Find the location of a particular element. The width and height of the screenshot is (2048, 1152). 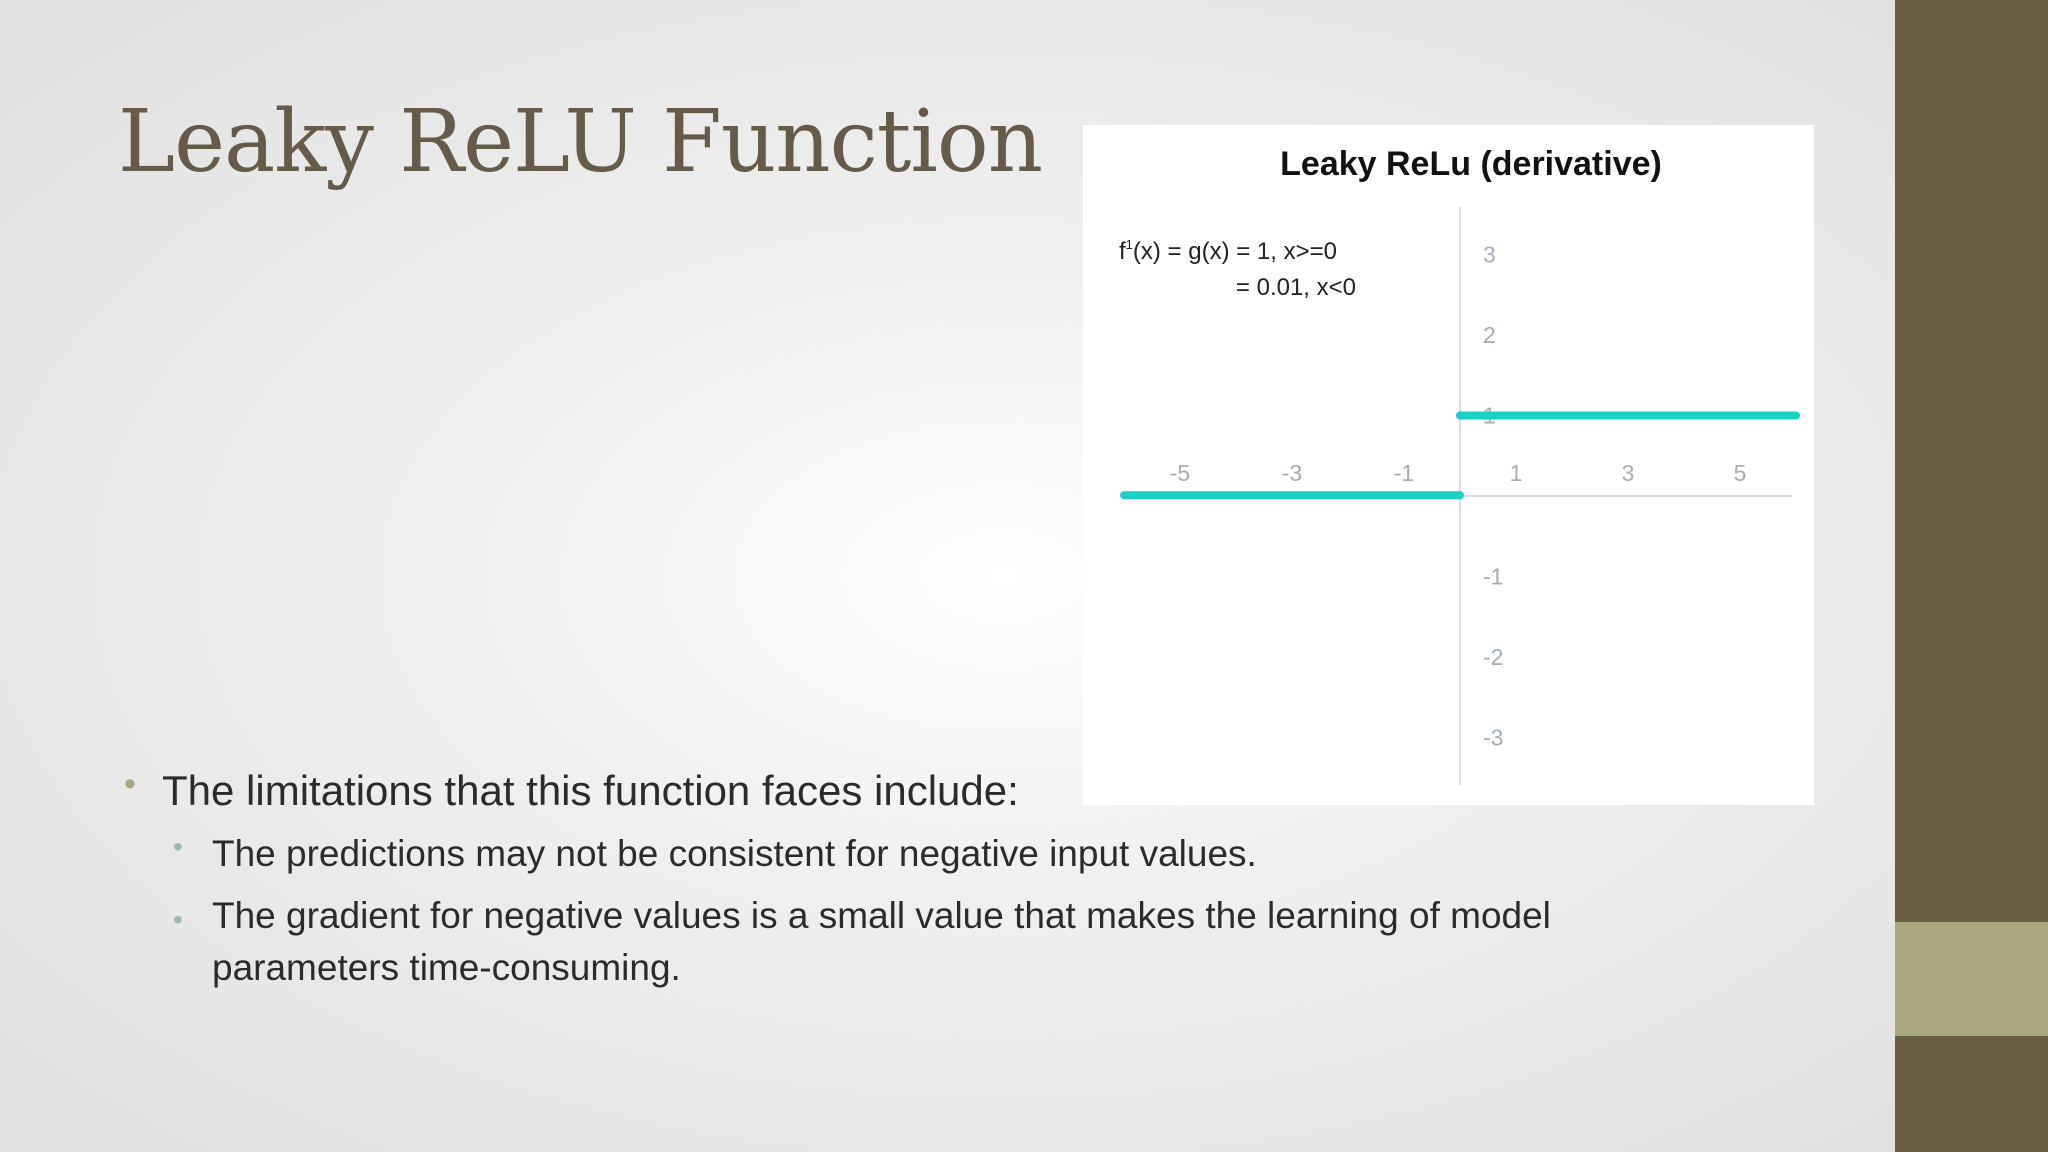

y-tick-label: 2 is located at coordinates (1489, 335).